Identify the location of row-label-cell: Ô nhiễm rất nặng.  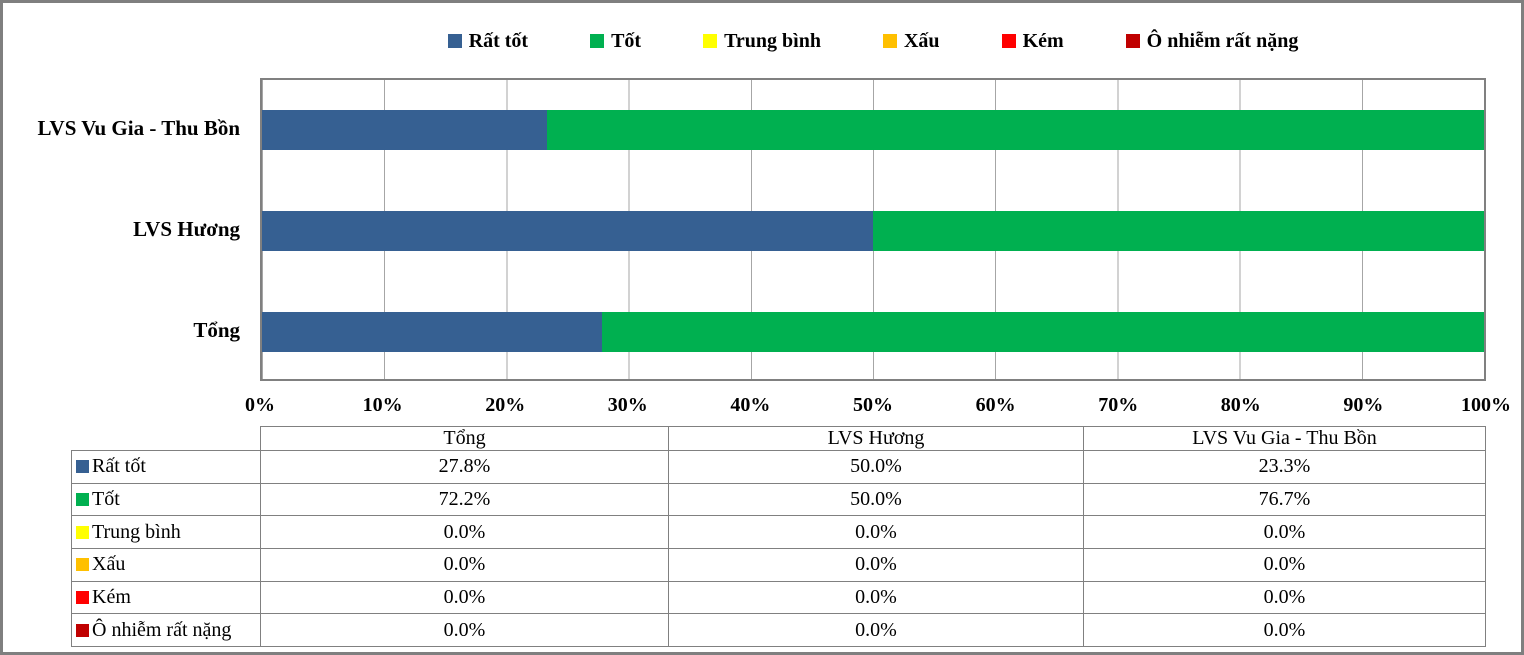
(166, 630).